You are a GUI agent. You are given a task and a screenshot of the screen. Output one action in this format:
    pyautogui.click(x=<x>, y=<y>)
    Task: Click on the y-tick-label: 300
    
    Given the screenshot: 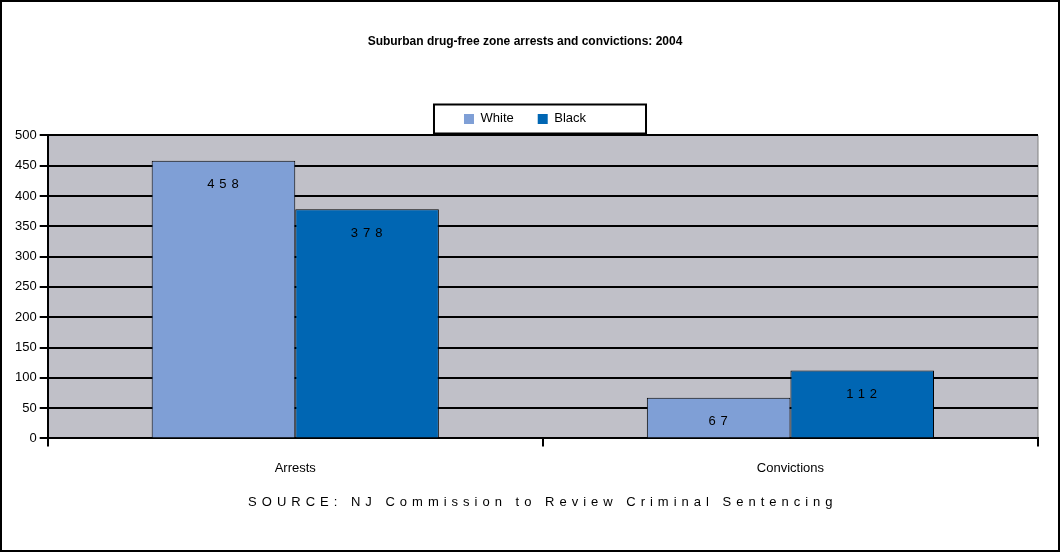 What is the action you would take?
    pyautogui.click(x=25, y=256)
    